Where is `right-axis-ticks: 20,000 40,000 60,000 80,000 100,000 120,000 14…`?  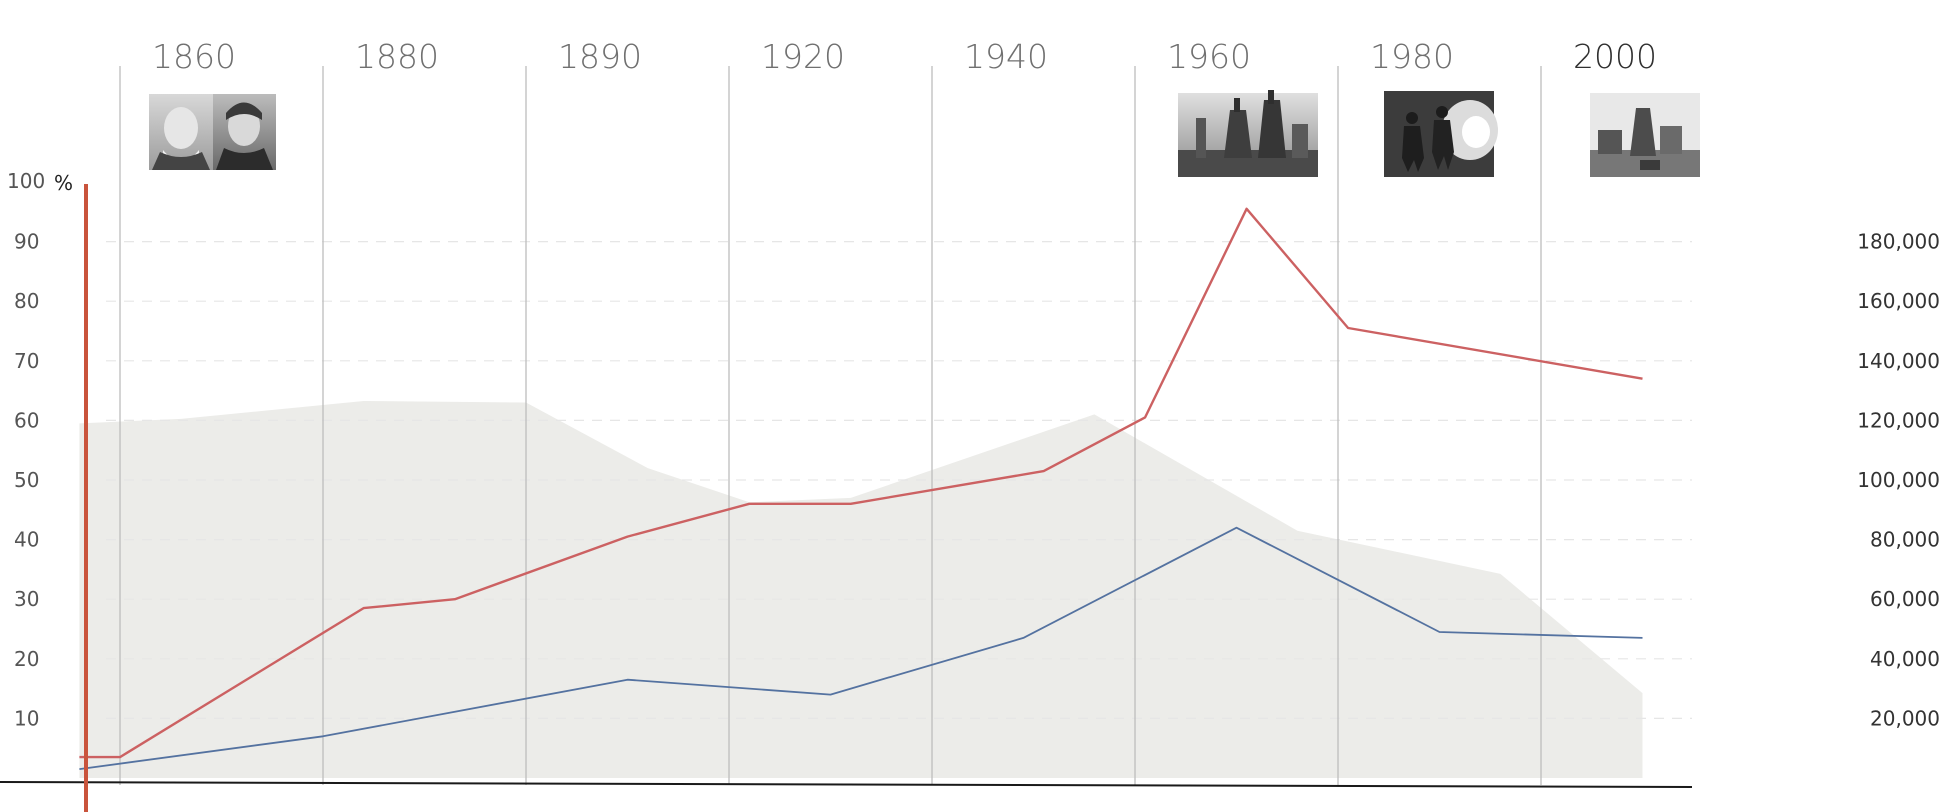 right-axis-ticks: 20,000 40,000 60,000 80,000 100,000 120,000 14… is located at coordinates (1898, 480).